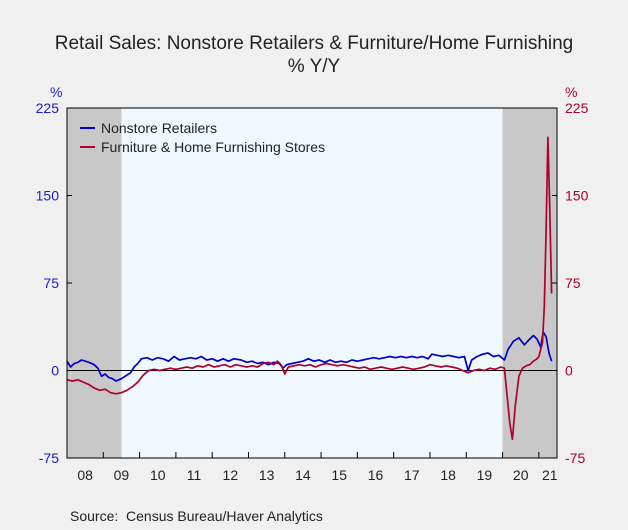  I want to click on left-y-tick-label: 0, so click(55, 371).